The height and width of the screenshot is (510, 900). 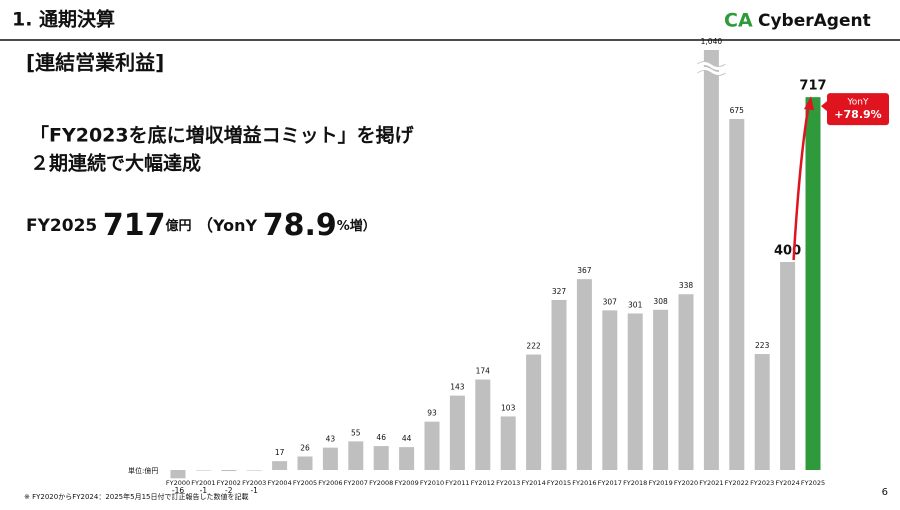 What do you see at coordinates (280, 452) in the screenshot?
I see `data-label: 17` at bounding box center [280, 452].